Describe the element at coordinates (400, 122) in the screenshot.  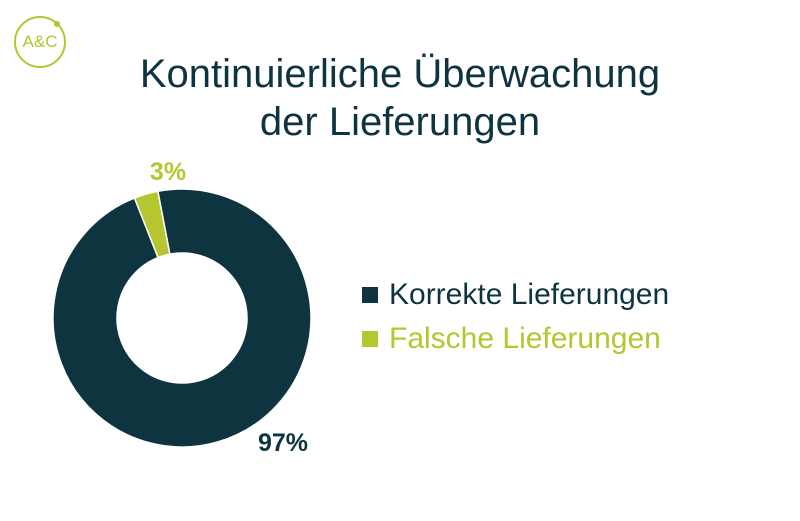
I see `chart-title-line-2: der Lieferungen` at that location.